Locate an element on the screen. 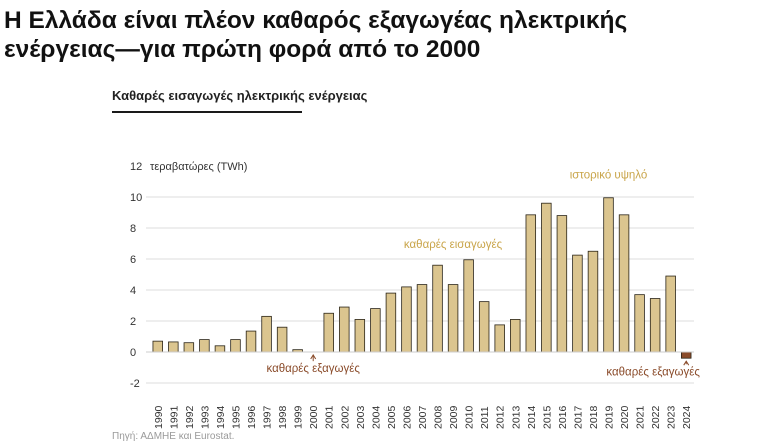 This screenshot has height=447, width=760. x-tick-label: 1991 is located at coordinates (174, 417).